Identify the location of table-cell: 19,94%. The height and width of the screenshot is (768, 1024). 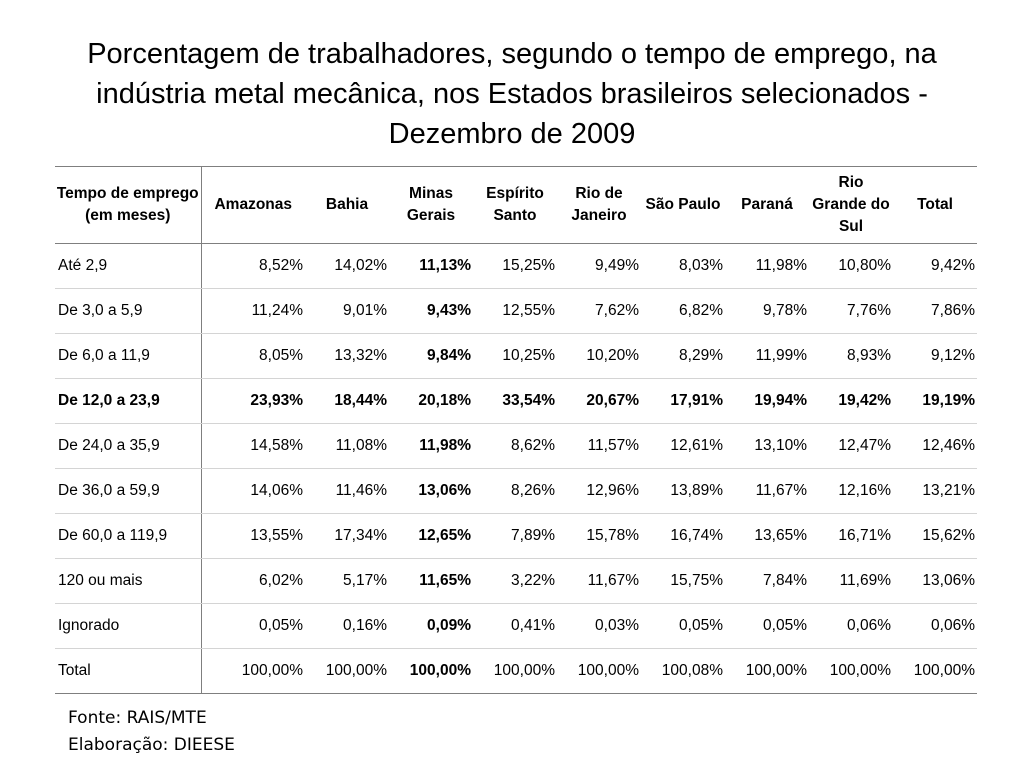
(767, 401).